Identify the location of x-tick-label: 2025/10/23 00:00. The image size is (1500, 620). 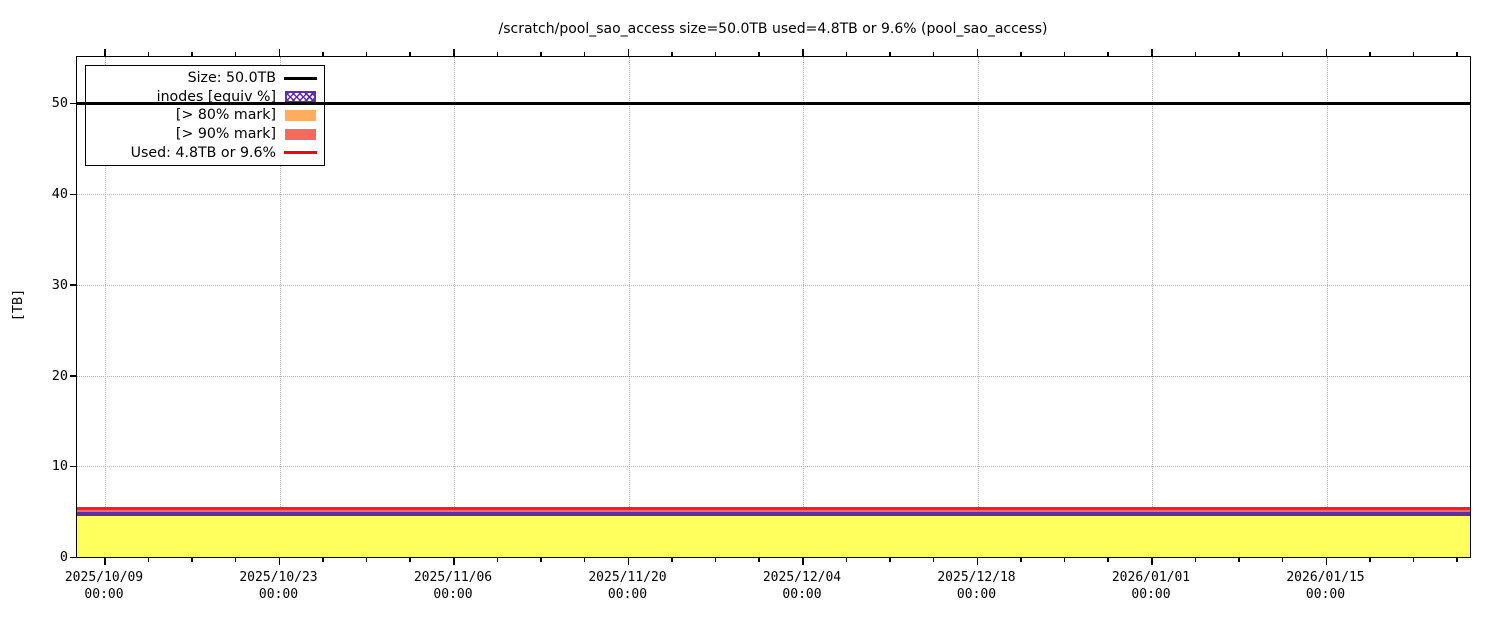
(279, 586).